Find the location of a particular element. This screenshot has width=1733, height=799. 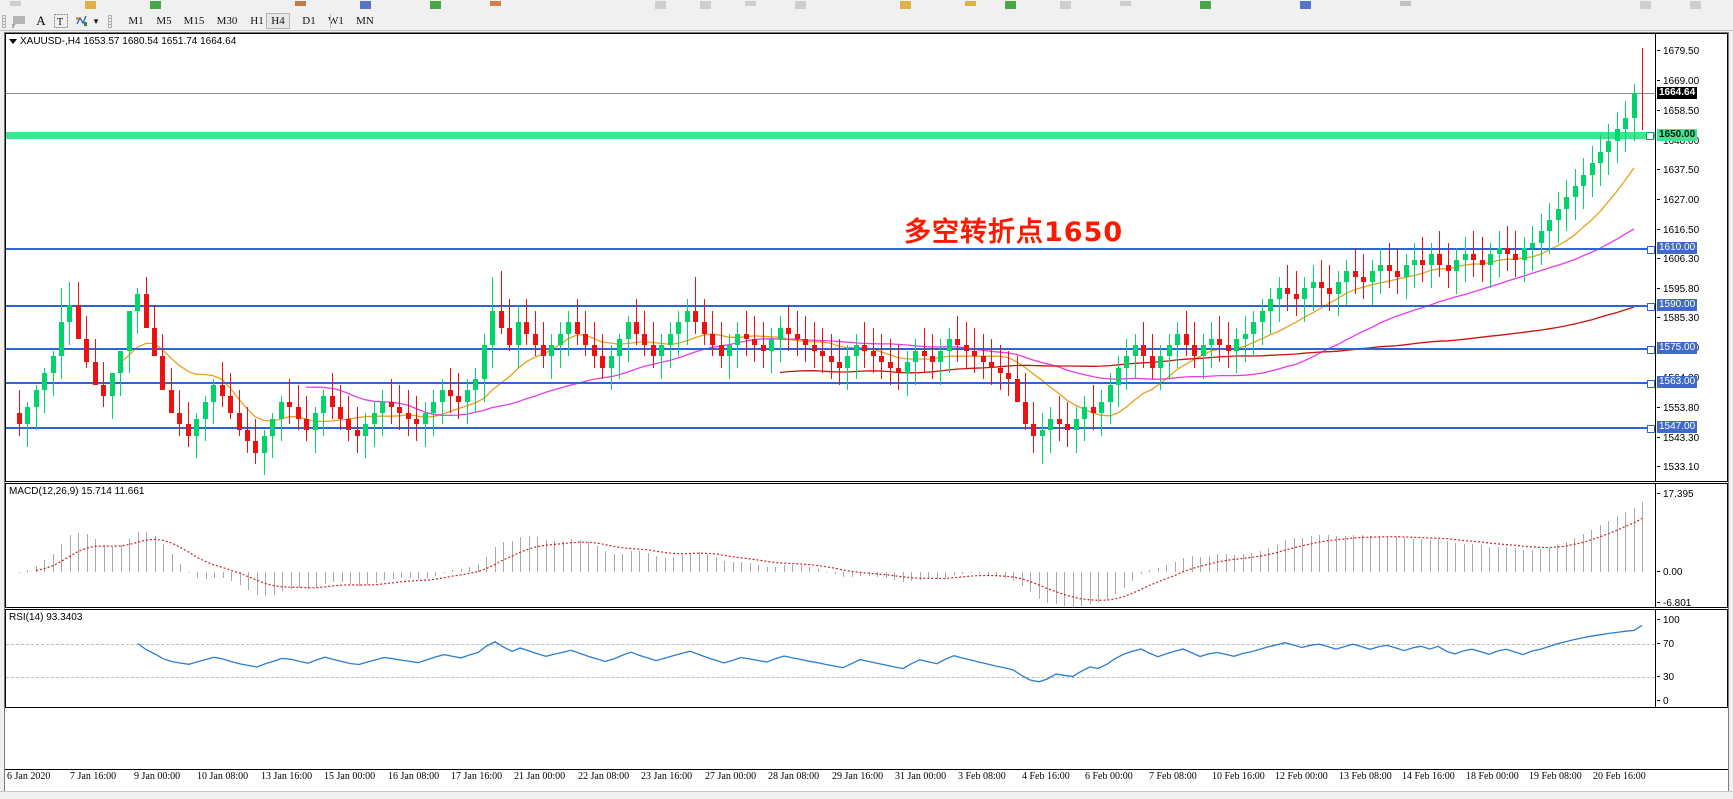

timeframe-button-m5: M5 is located at coordinates (164, 21).